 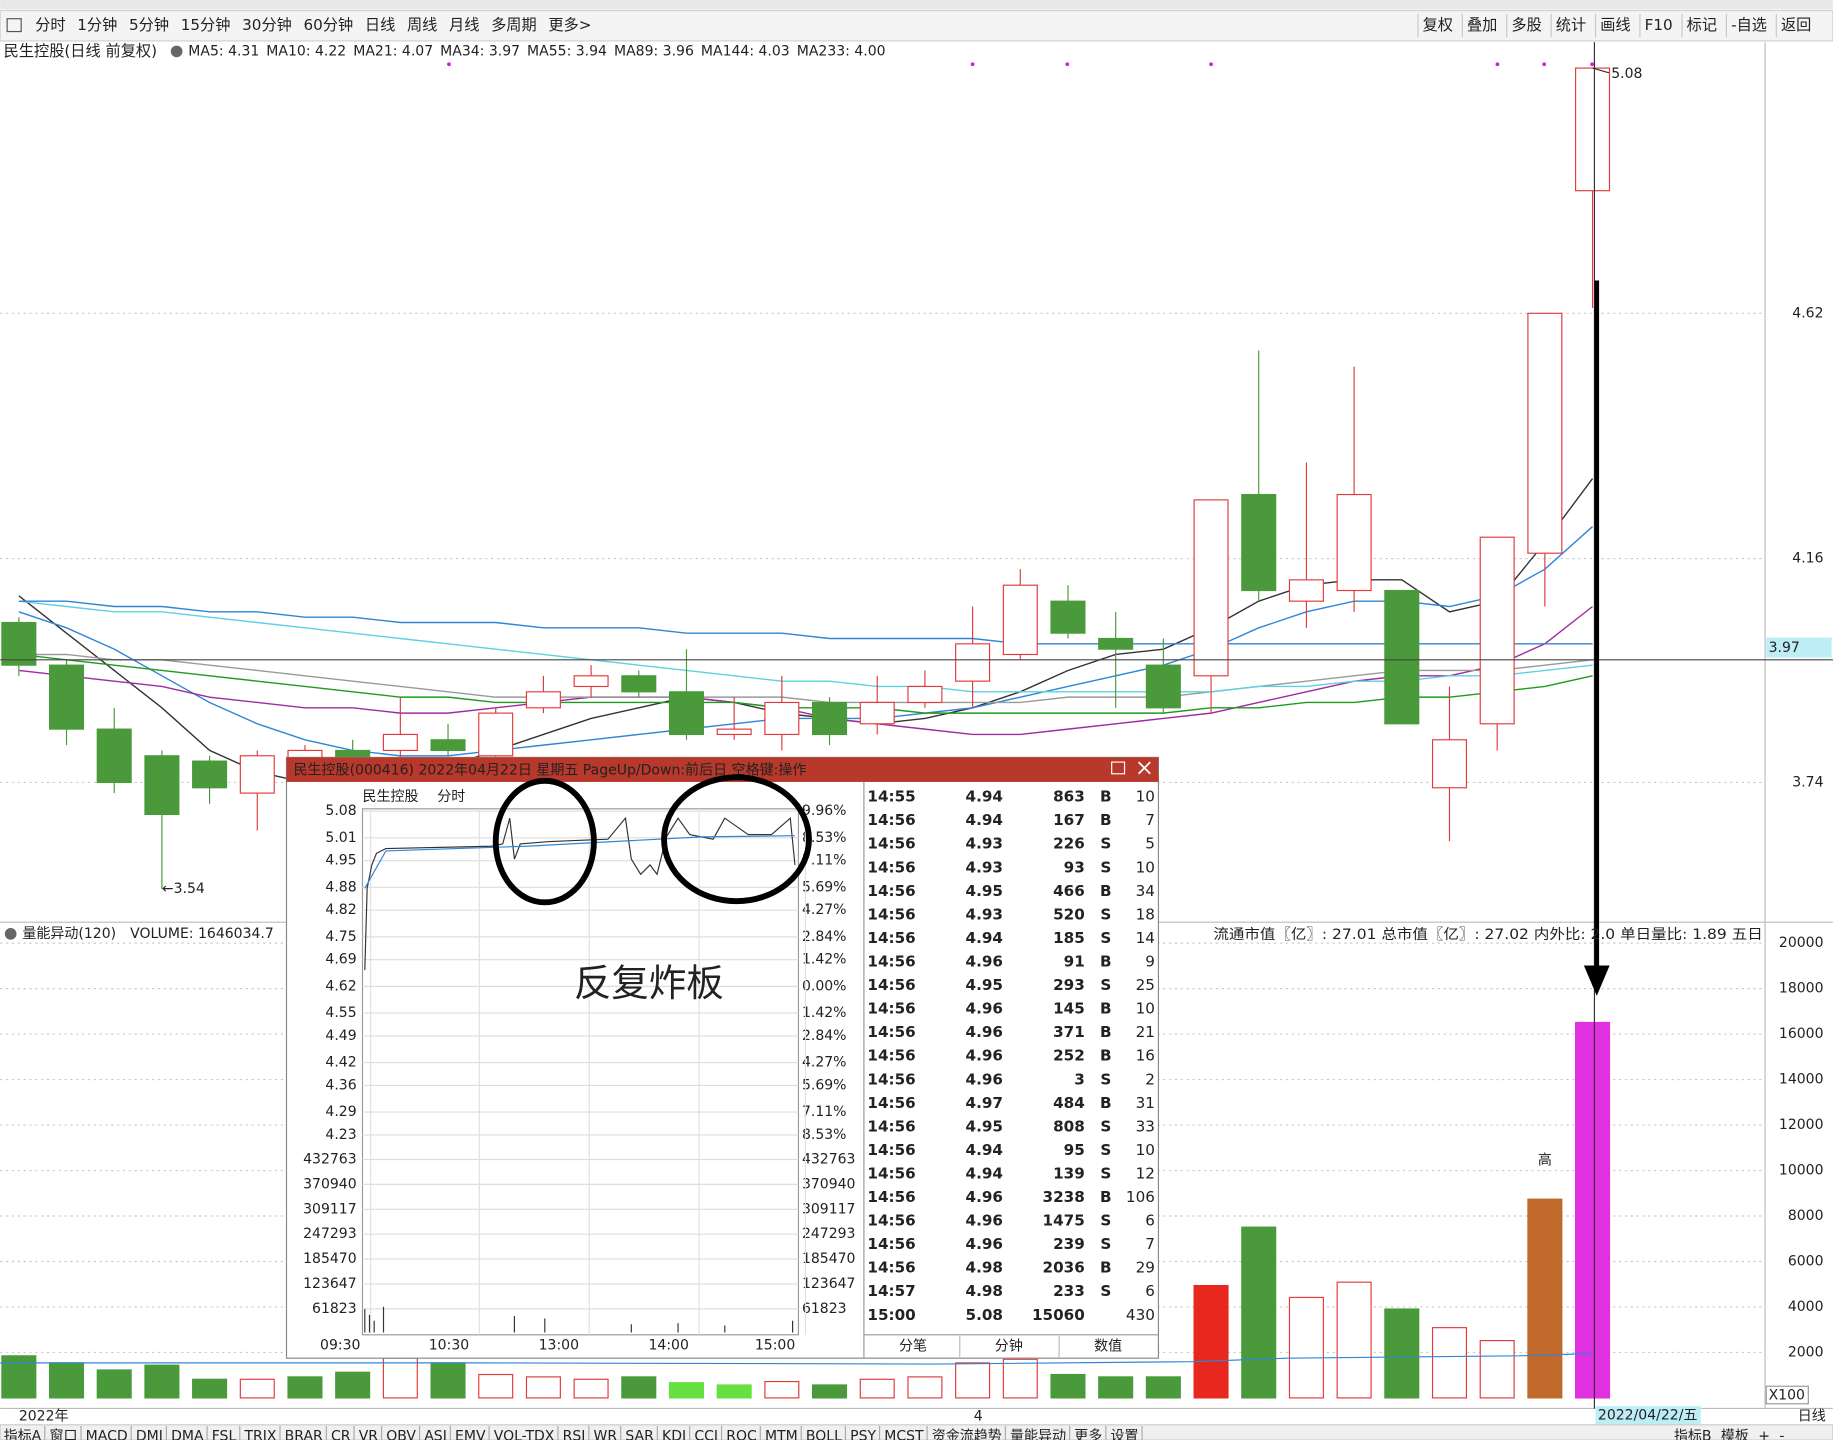 I want to click on indicator-tab: WR, so click(x=606, y=1434).